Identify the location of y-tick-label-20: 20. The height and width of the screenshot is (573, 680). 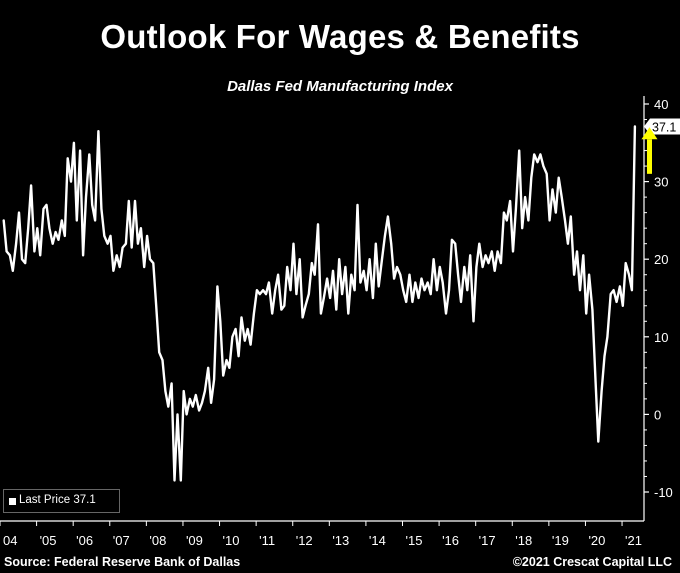
(661, 259).